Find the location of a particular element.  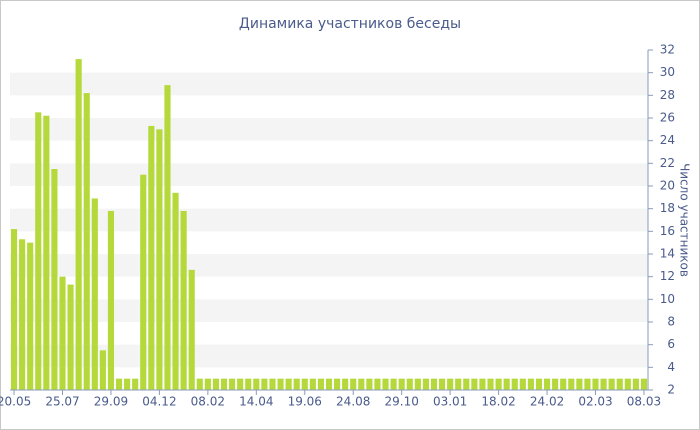

y-tick-label: 8 is located at coordinates (671, 322).